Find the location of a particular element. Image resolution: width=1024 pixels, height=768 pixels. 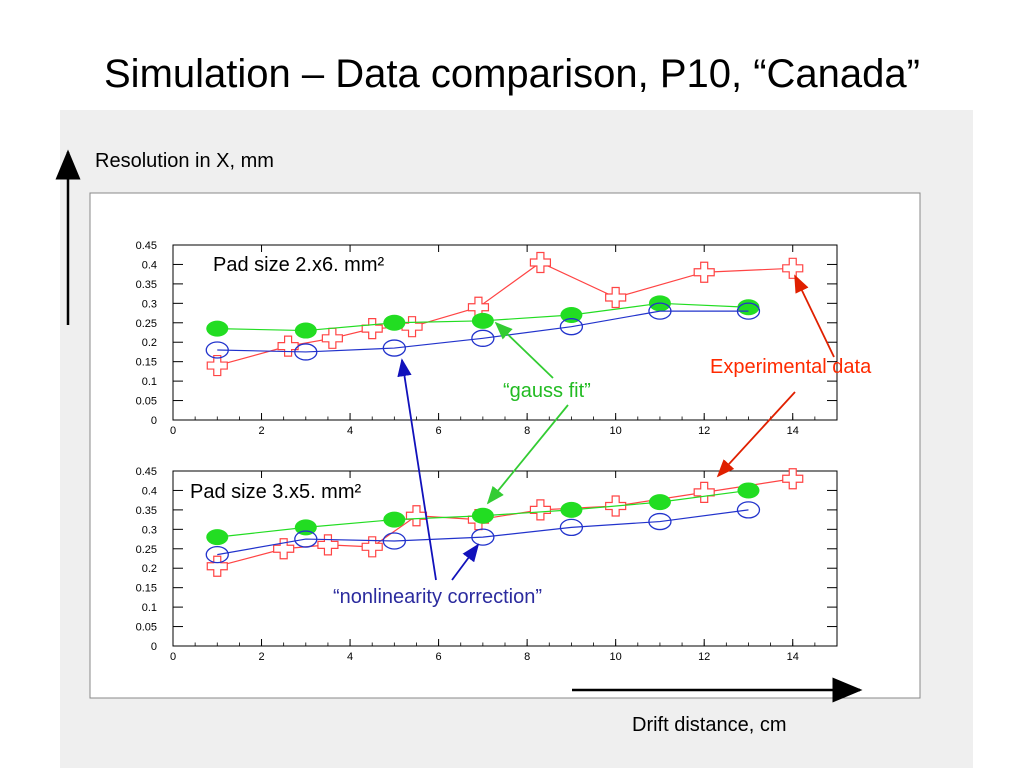

gauss-fit-annotation: “gauss fit” is located at coordinates (547, 391).